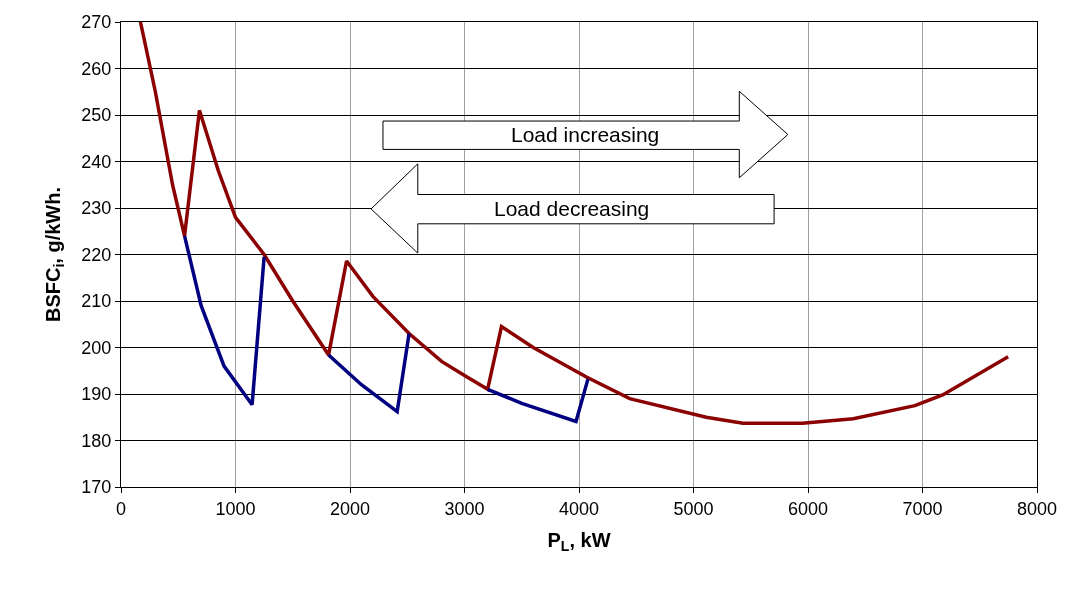 This screenshot has height=594, width=1069. I want to click on x-tick-label: 3000, so click(464, 508).